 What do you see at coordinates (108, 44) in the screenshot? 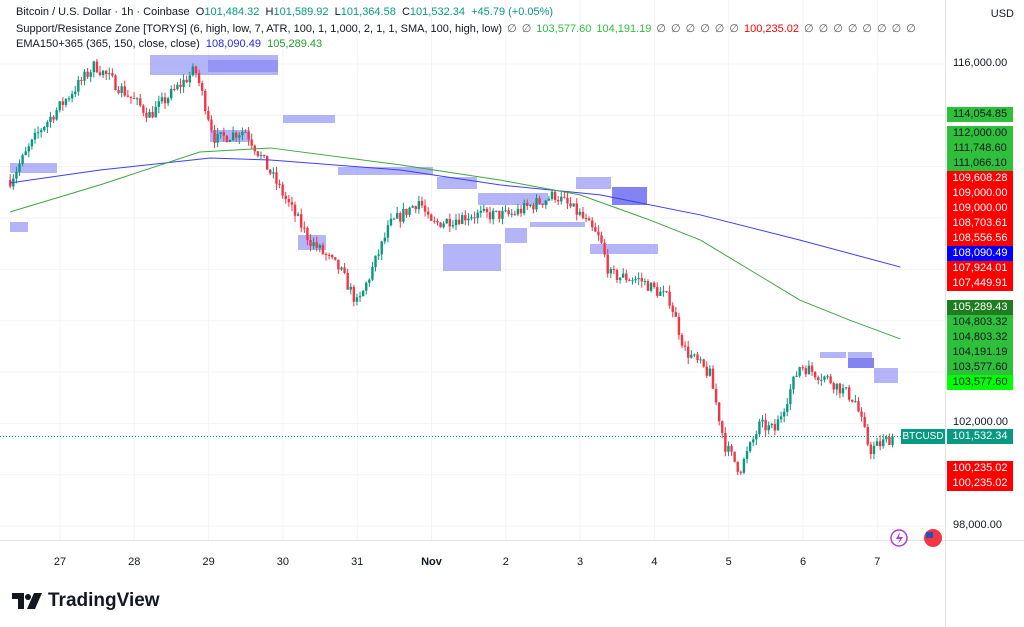
I see `ema-label: EMA150+365 (365, 150, close, close)` at bounding box center [108, 44].